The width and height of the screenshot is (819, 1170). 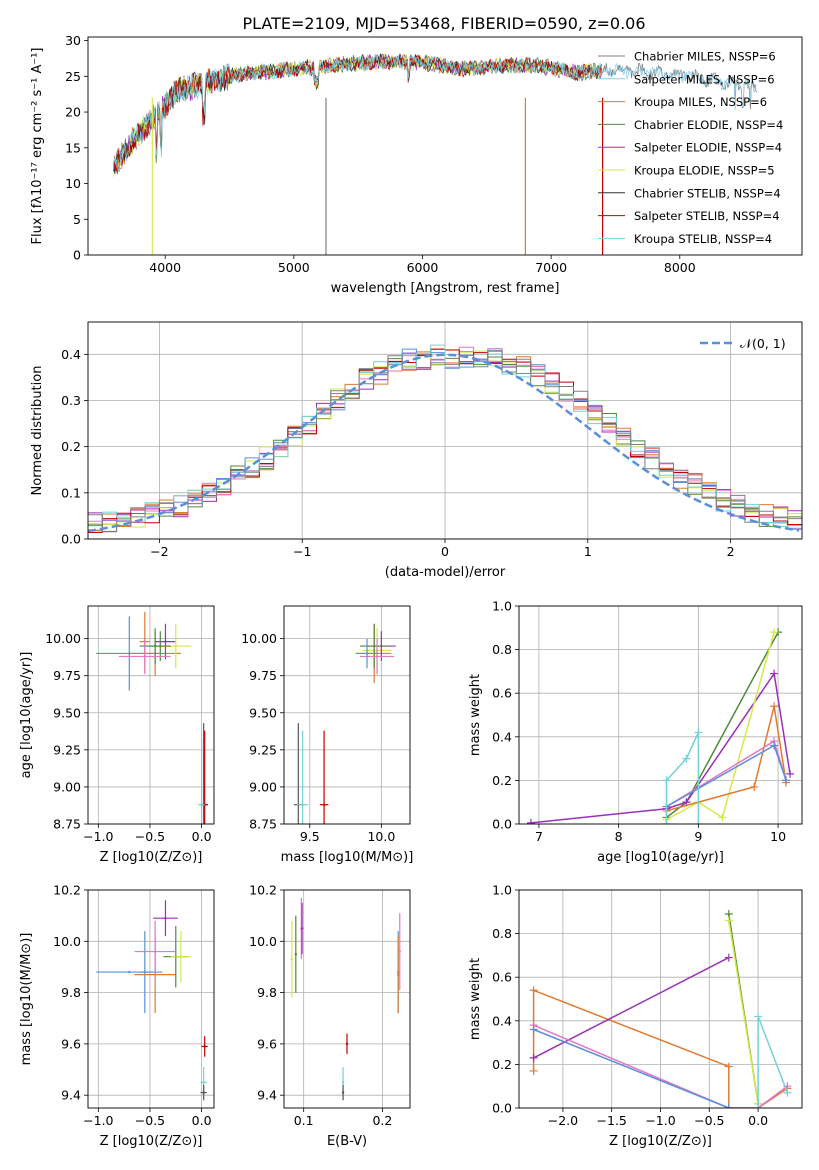 What do you see at coordinates (67, 749) in the screenshot?
I see `y-tick-label: 9.25` at bounding box center [67, 749].